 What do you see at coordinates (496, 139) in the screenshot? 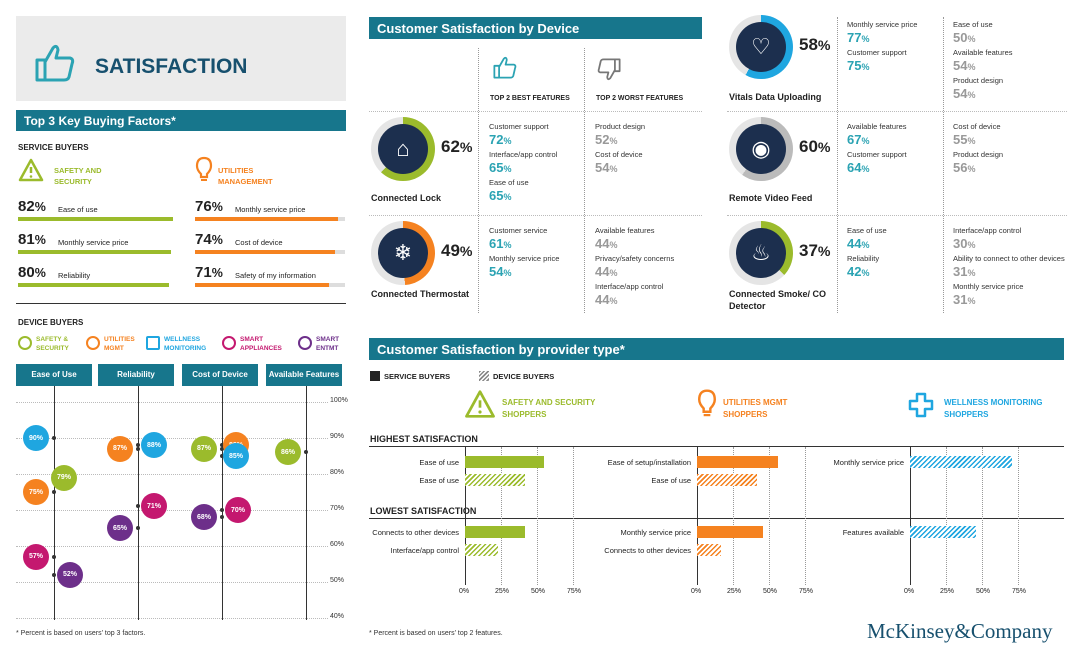
I see `percent-value: 72` at bounding box center [496, 139].